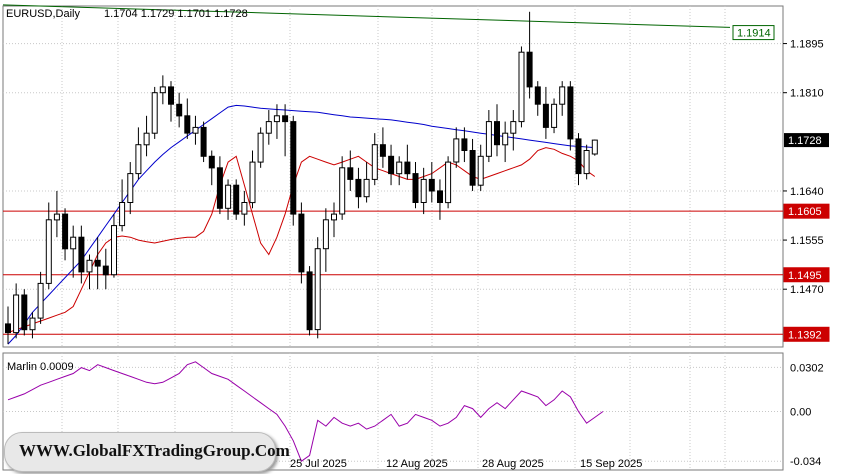 This screenshot has width=841, height=474. What do you see at coordinates (513, 464) in the screenshot?
I see `date-tick-label: 28 Aug 2025` at bounding box center [513, 464].